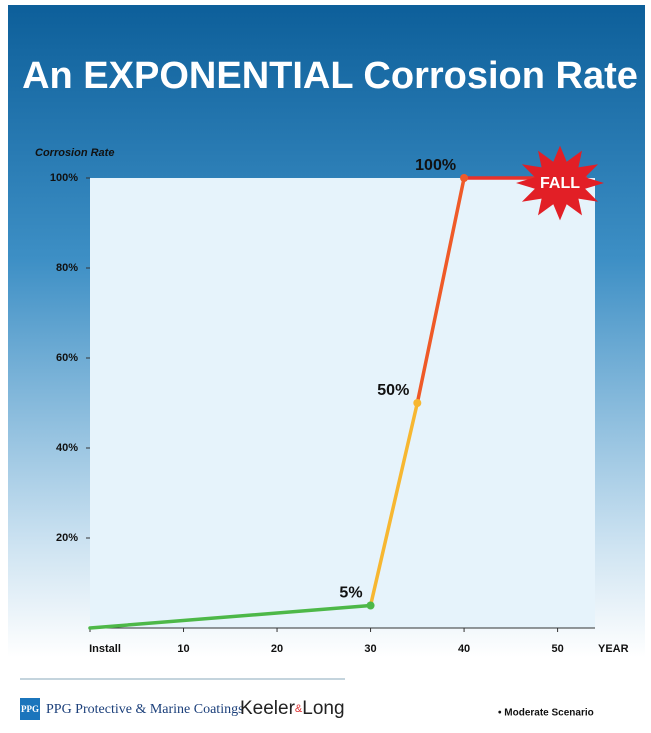 The width and height of the screenshot is (651, 733). I want to click on keeler-long: Long, so click(323, 708).